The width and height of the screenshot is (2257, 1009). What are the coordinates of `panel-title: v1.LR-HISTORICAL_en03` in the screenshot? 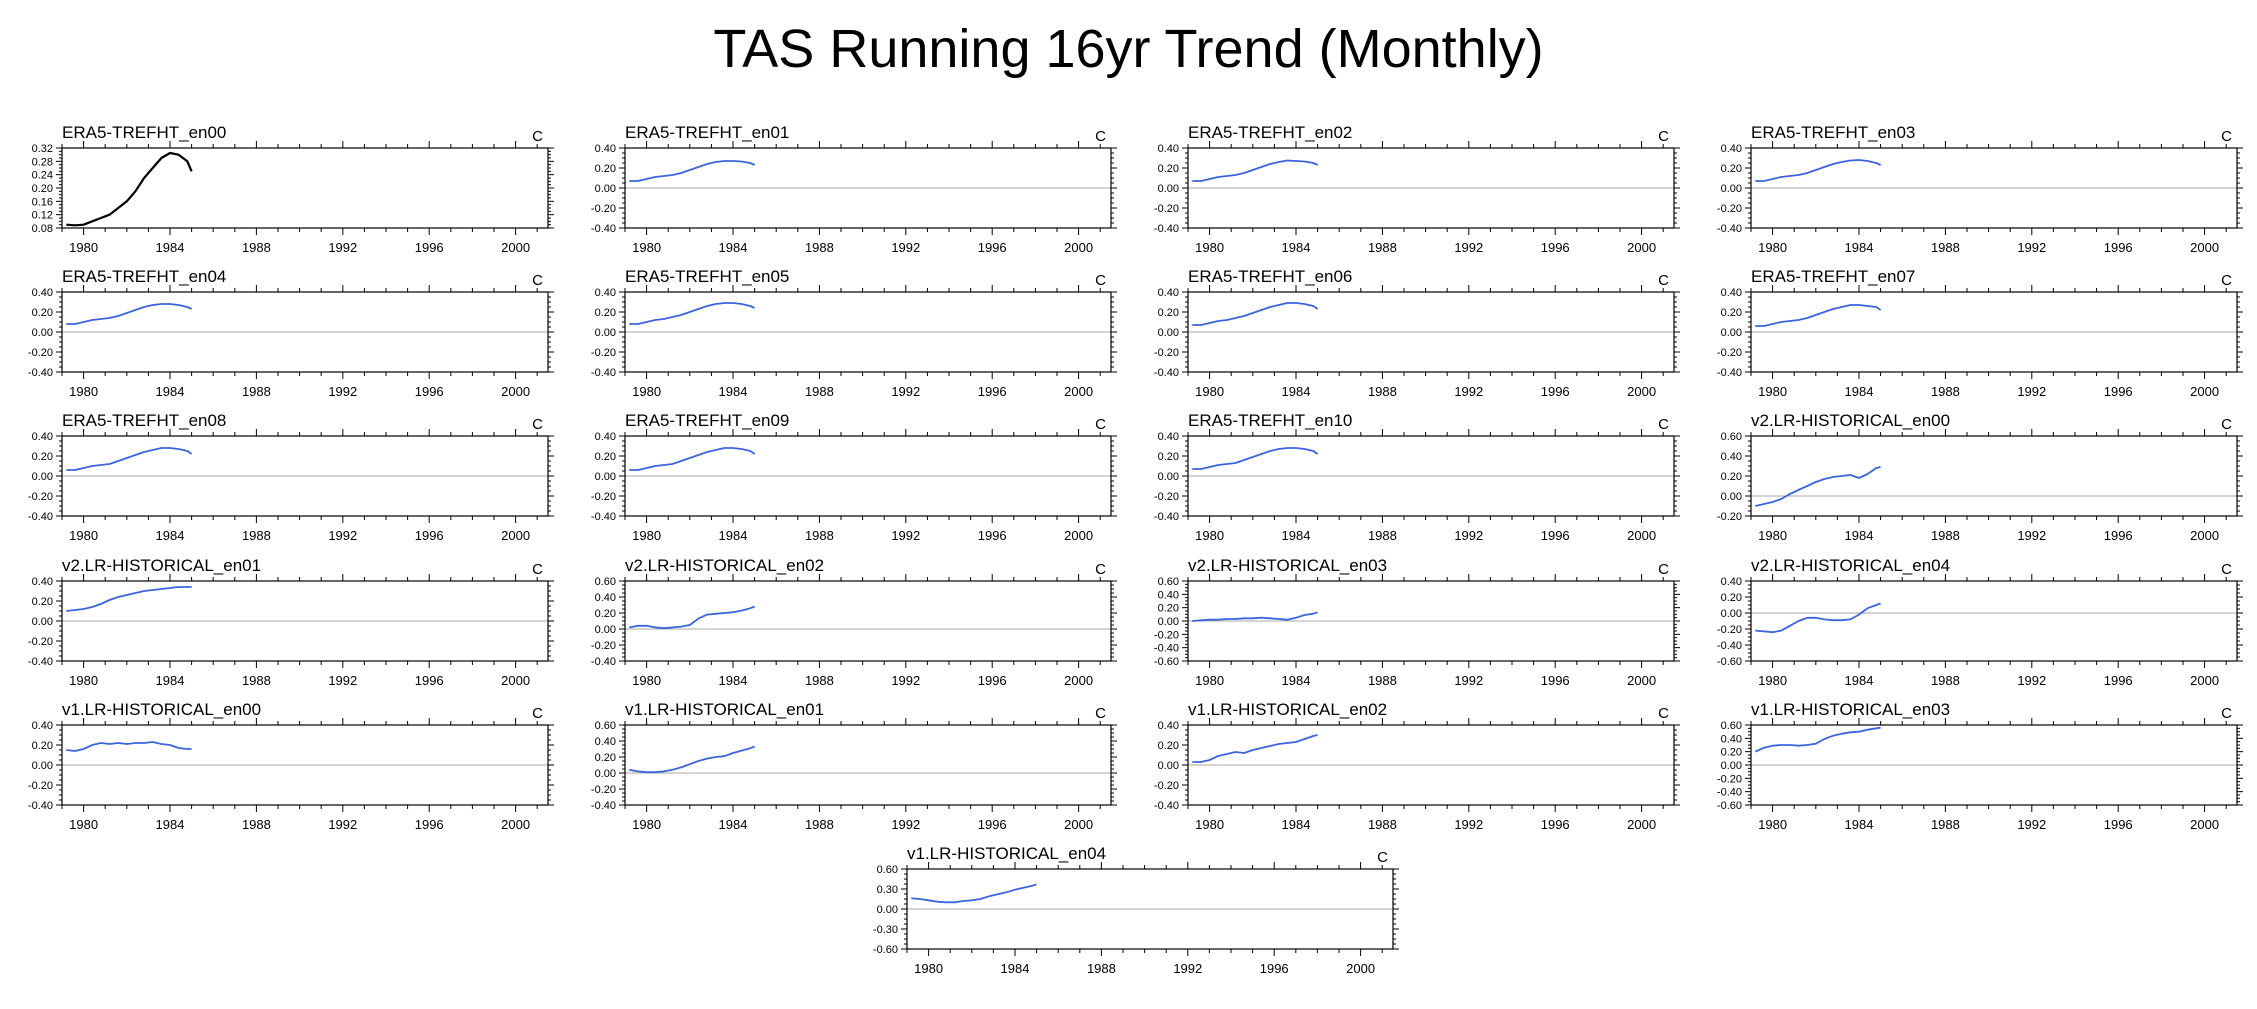 It's located at (1850, 709).